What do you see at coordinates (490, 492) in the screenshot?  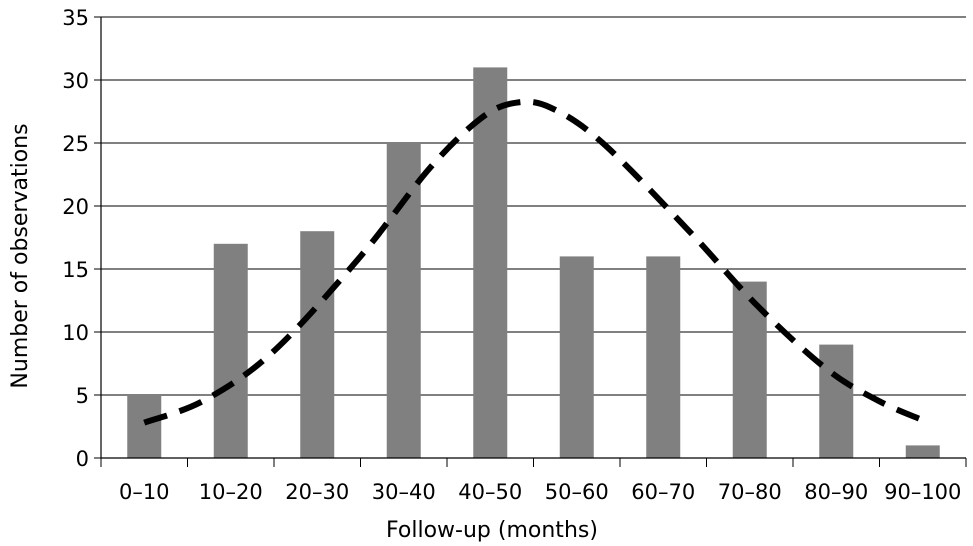 I see `x-tick-label: 40–50` at bounding box center [490, 492].